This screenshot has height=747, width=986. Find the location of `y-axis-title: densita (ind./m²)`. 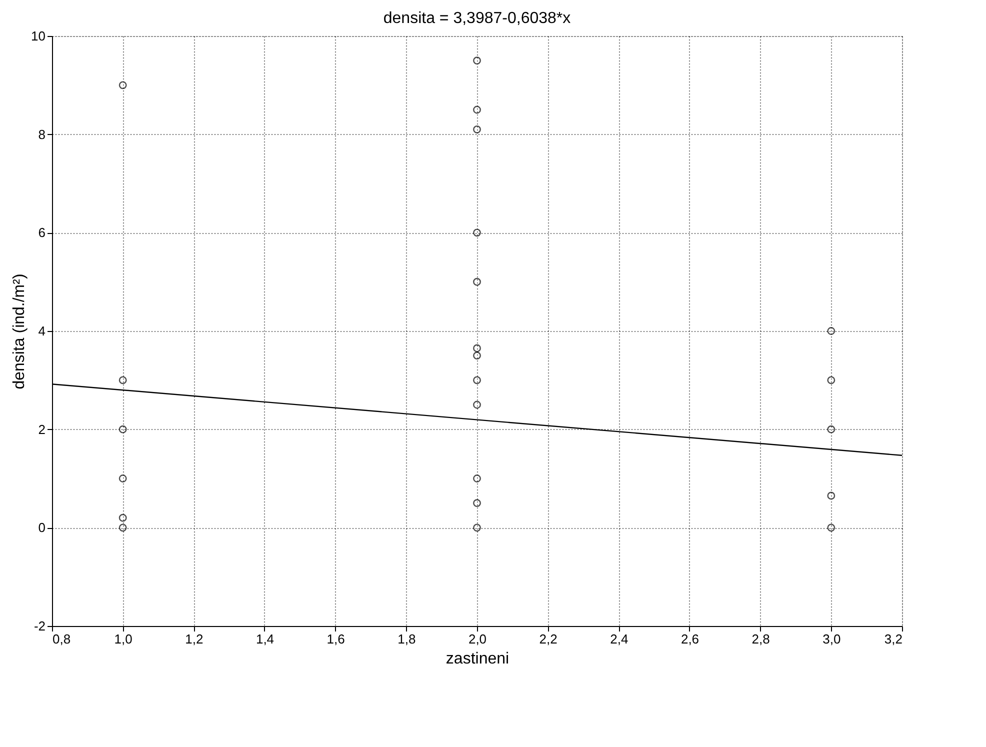

y-axis-title: densita (ind./m²) is located at coordinates (19, 332).